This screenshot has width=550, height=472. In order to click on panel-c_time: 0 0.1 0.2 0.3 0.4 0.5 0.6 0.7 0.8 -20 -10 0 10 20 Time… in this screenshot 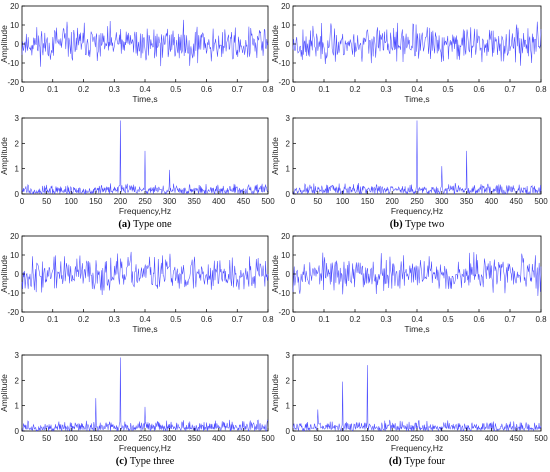, I will do `click(137, 283)`.